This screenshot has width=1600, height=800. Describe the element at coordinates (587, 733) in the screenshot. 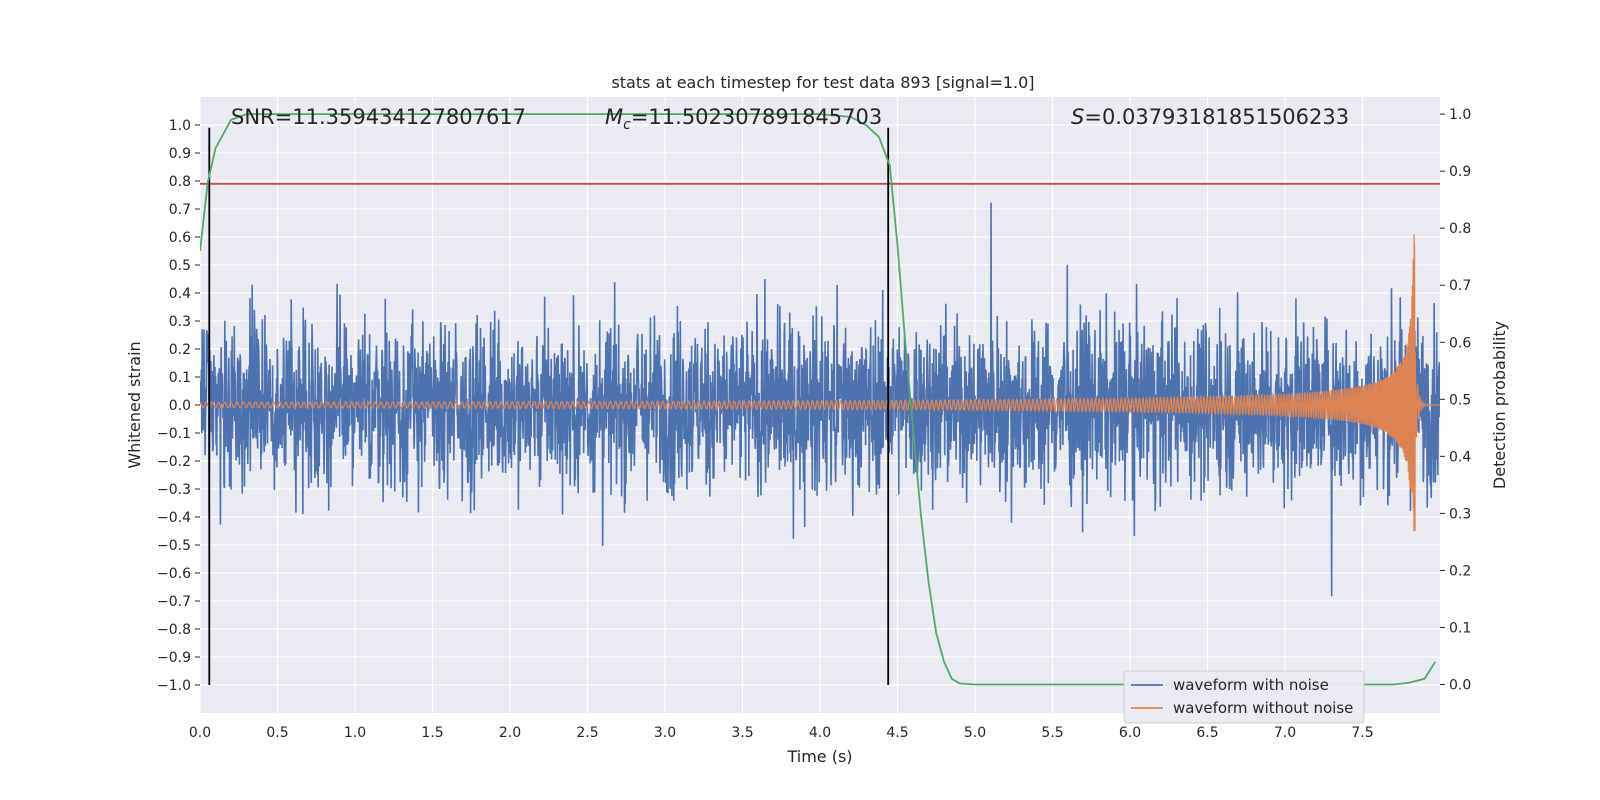

I see `x-tick-label: 2.5` at that location.